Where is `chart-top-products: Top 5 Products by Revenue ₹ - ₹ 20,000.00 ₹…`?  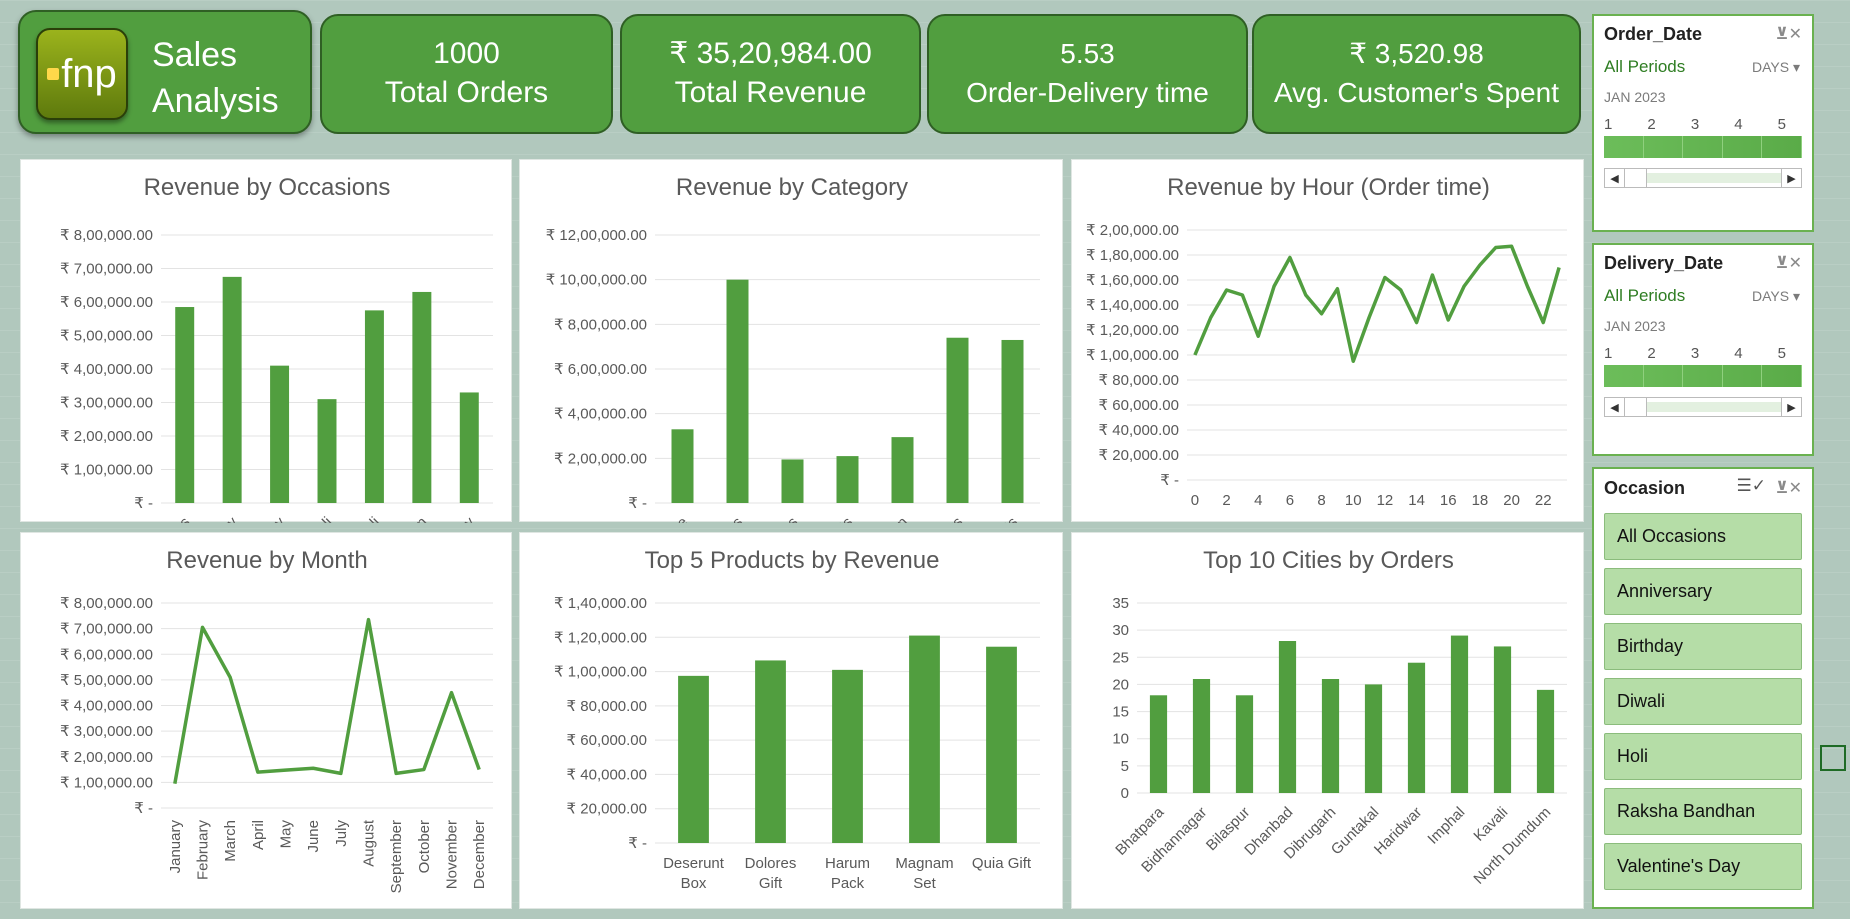 chart-top-products: Top 5 Products by Revenue ₹ - ₹ 20,000.00 ₹… is located at coordinates (791, 720).